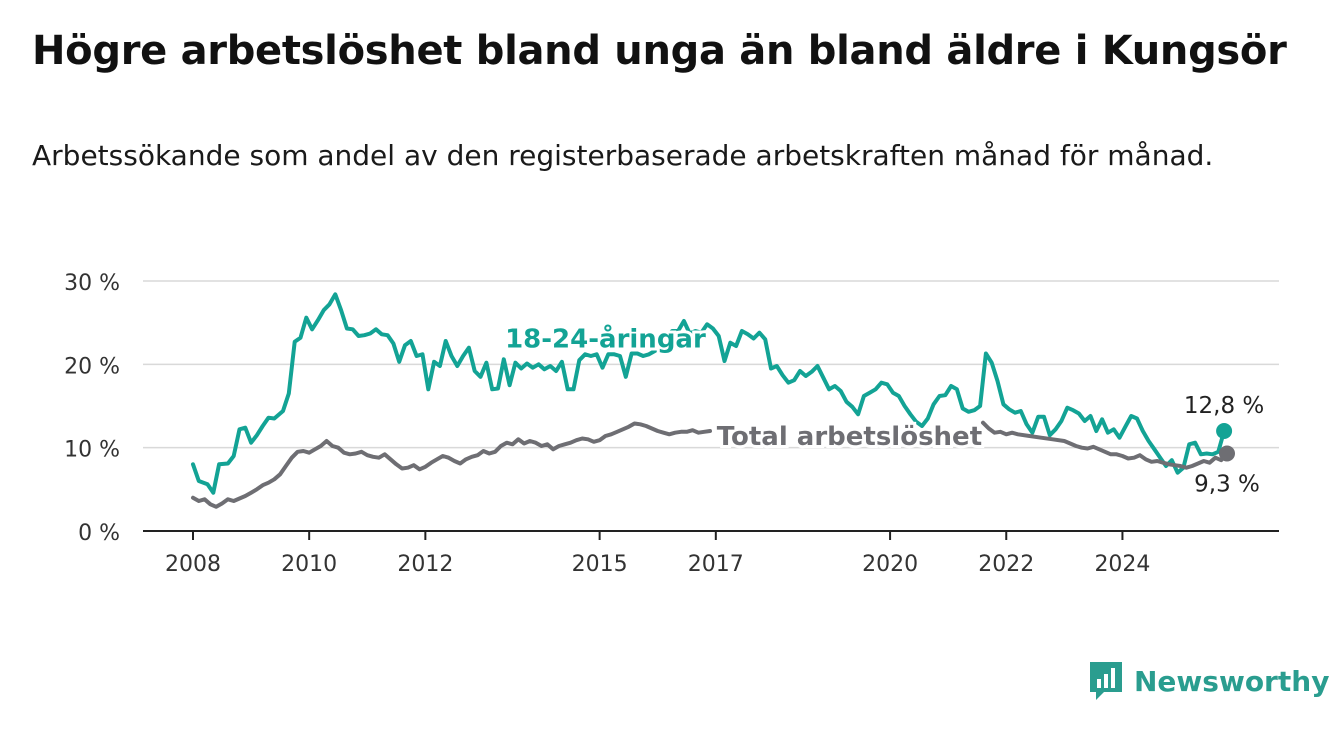  I want to click on y-tick-label: 0 %, so click(99, 533).